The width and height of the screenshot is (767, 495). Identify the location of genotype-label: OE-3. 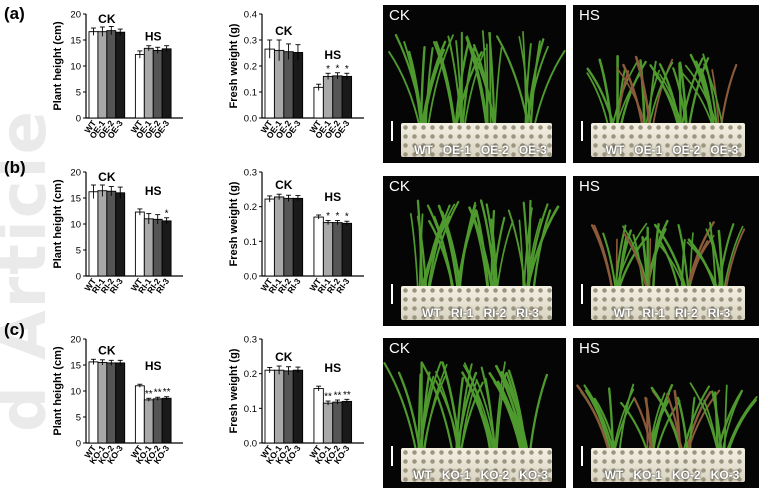
(532, 150).